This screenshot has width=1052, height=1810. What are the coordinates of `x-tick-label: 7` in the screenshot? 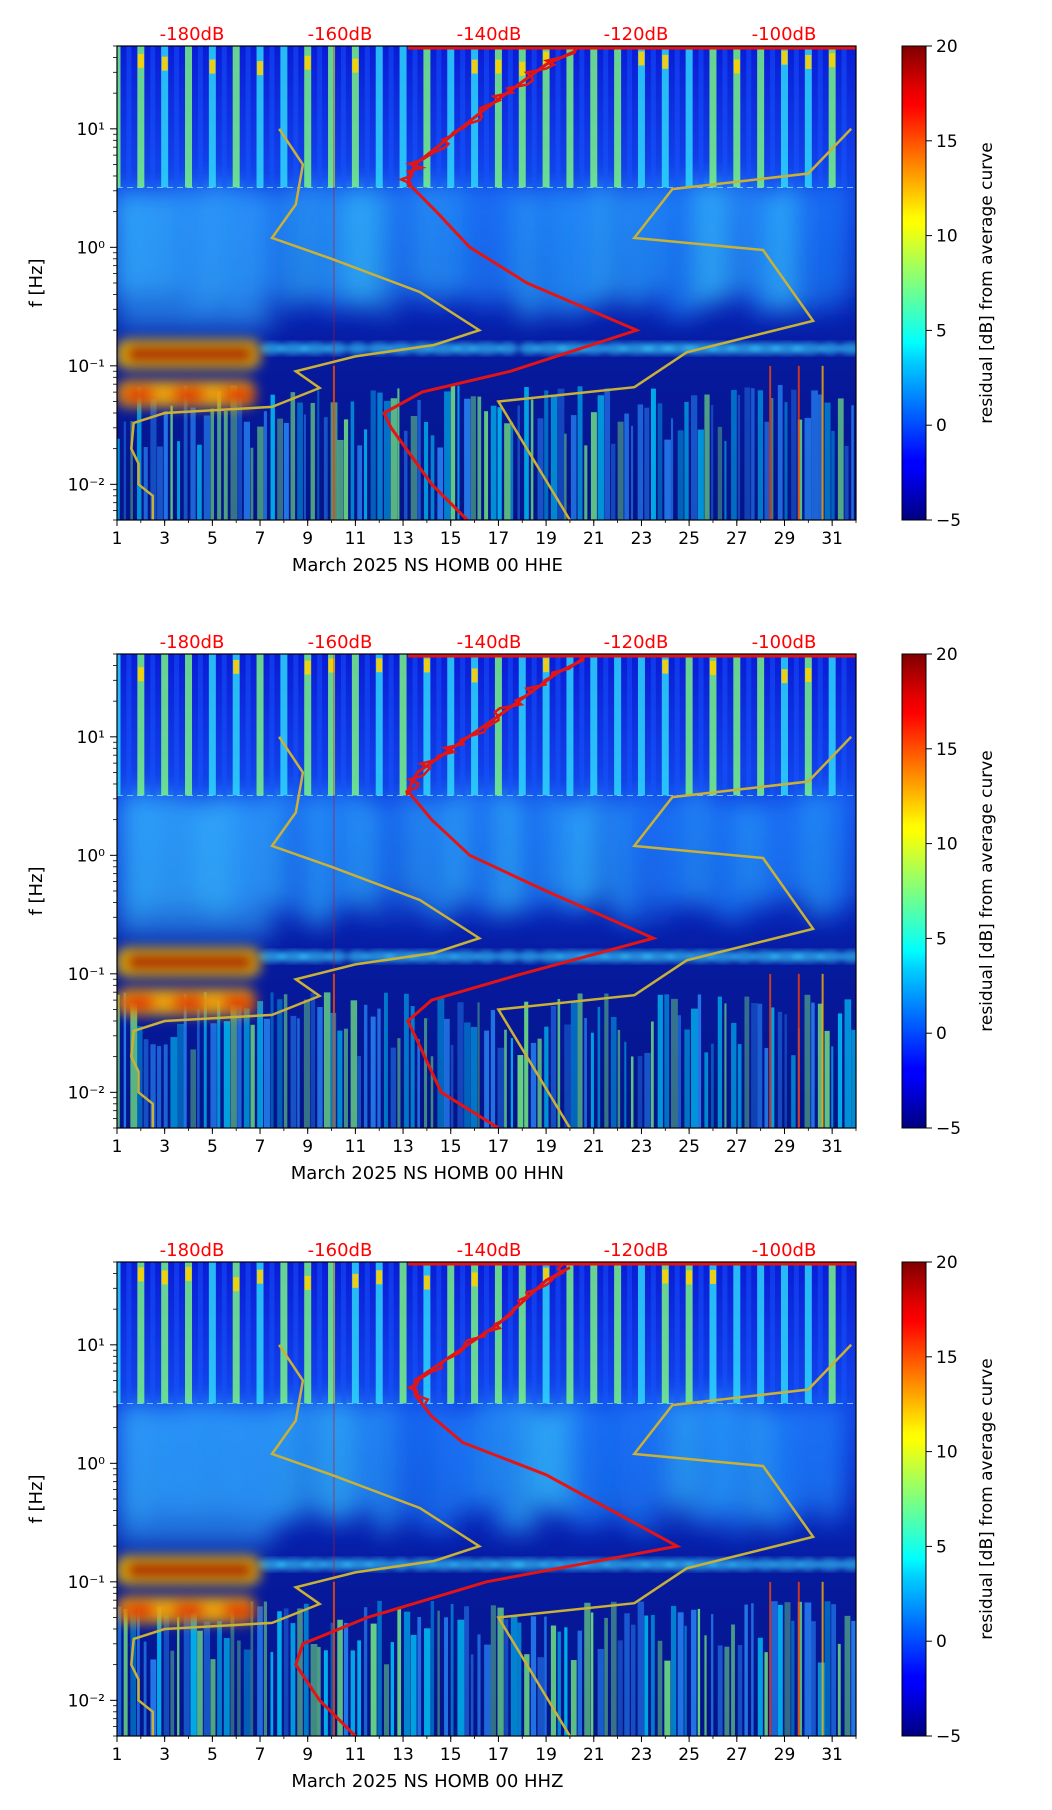 It's located at (260, 1755).